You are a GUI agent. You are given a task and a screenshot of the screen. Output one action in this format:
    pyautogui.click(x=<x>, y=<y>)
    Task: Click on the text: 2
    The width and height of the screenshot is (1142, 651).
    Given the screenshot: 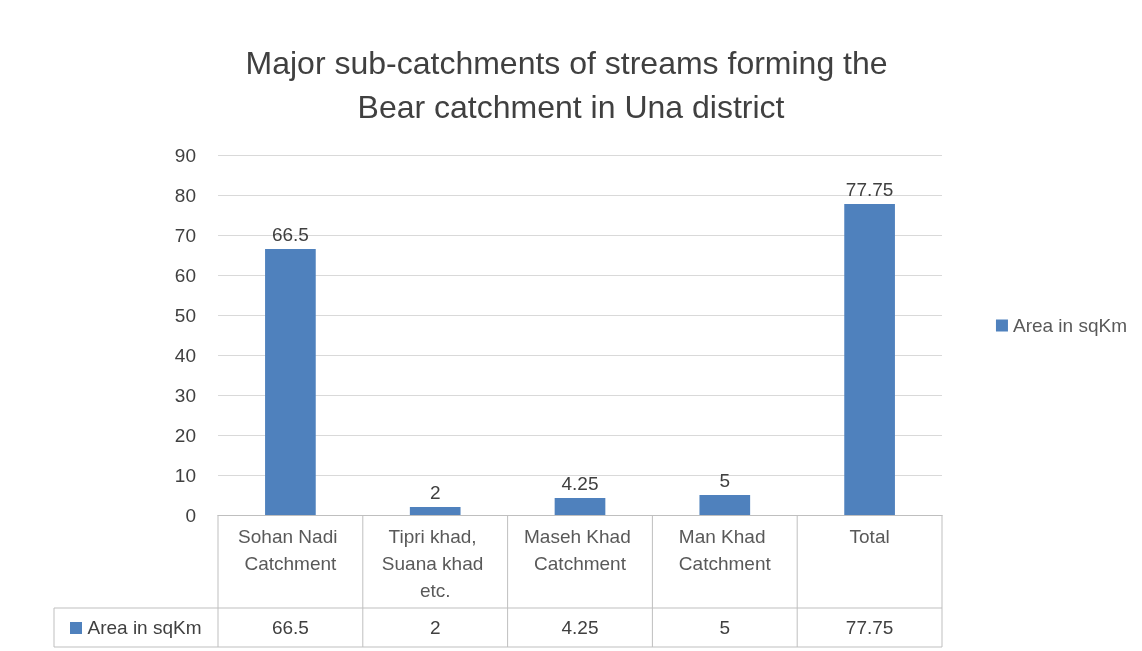 What is the action you would take?
    pyautogui.click(x=435, y=492)
    